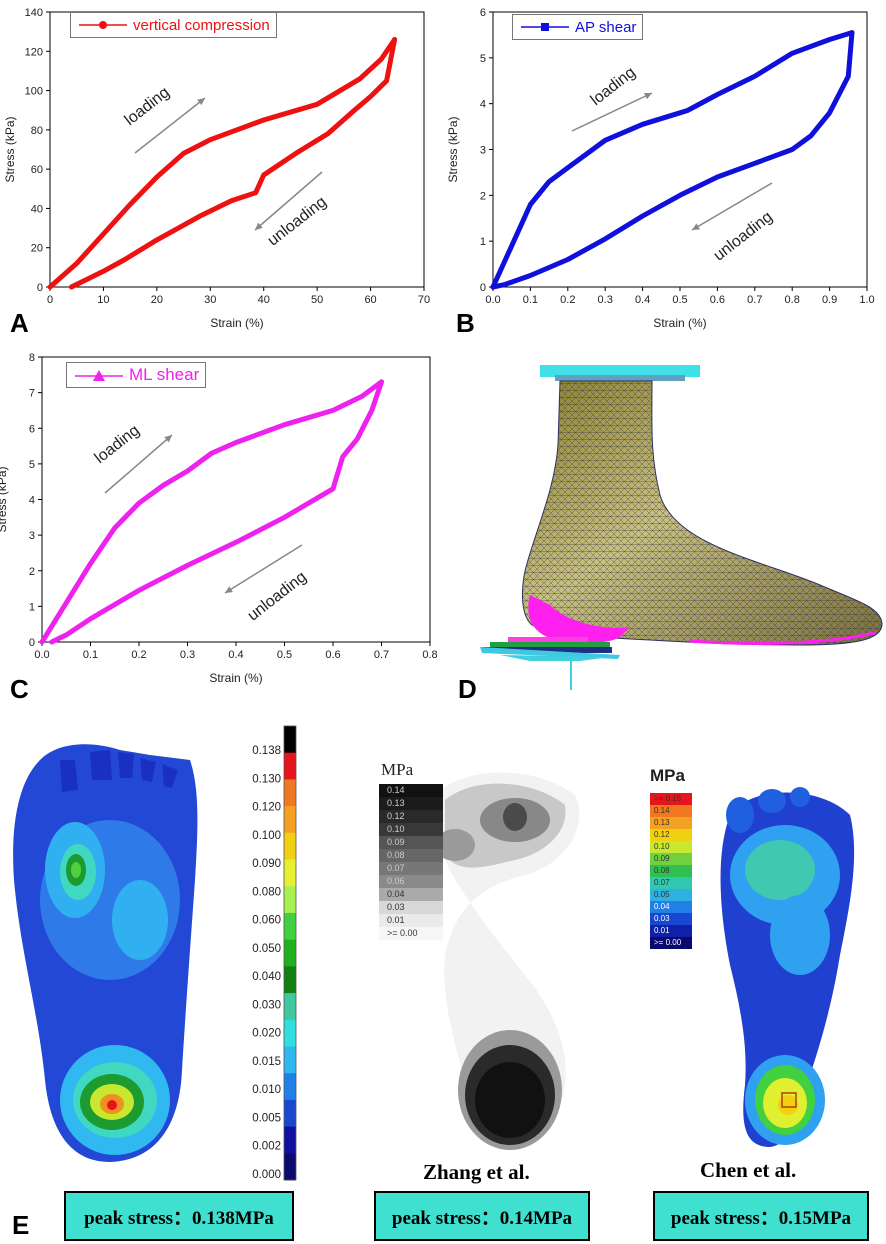 Image resolution: width=886 pixels, height=1244 pixels. I want to click on x-tick-label: 0, so click(50, 300).